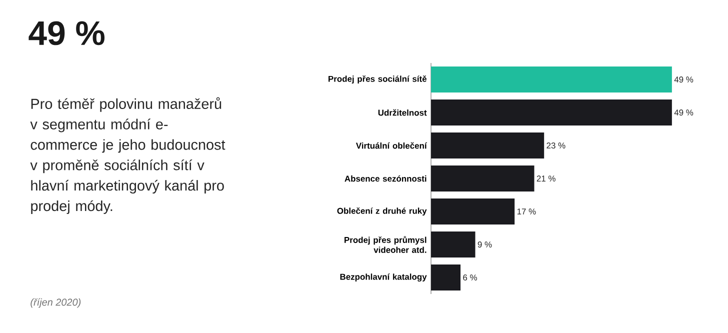 Image resolution: width=728 pixels, height=333 pixels. What do you see at coordinates (485, 245) in the screenshot?
I see `data-label: 9 %` at bounding box center [485, 245].